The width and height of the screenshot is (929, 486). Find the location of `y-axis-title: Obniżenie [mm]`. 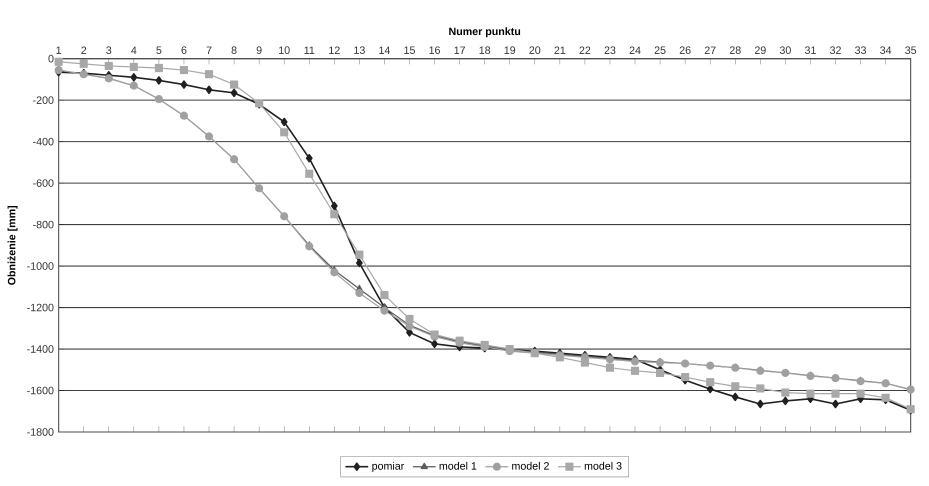

y-axis-title: Obniżenie [mm] is located at coordinates (13, 245).